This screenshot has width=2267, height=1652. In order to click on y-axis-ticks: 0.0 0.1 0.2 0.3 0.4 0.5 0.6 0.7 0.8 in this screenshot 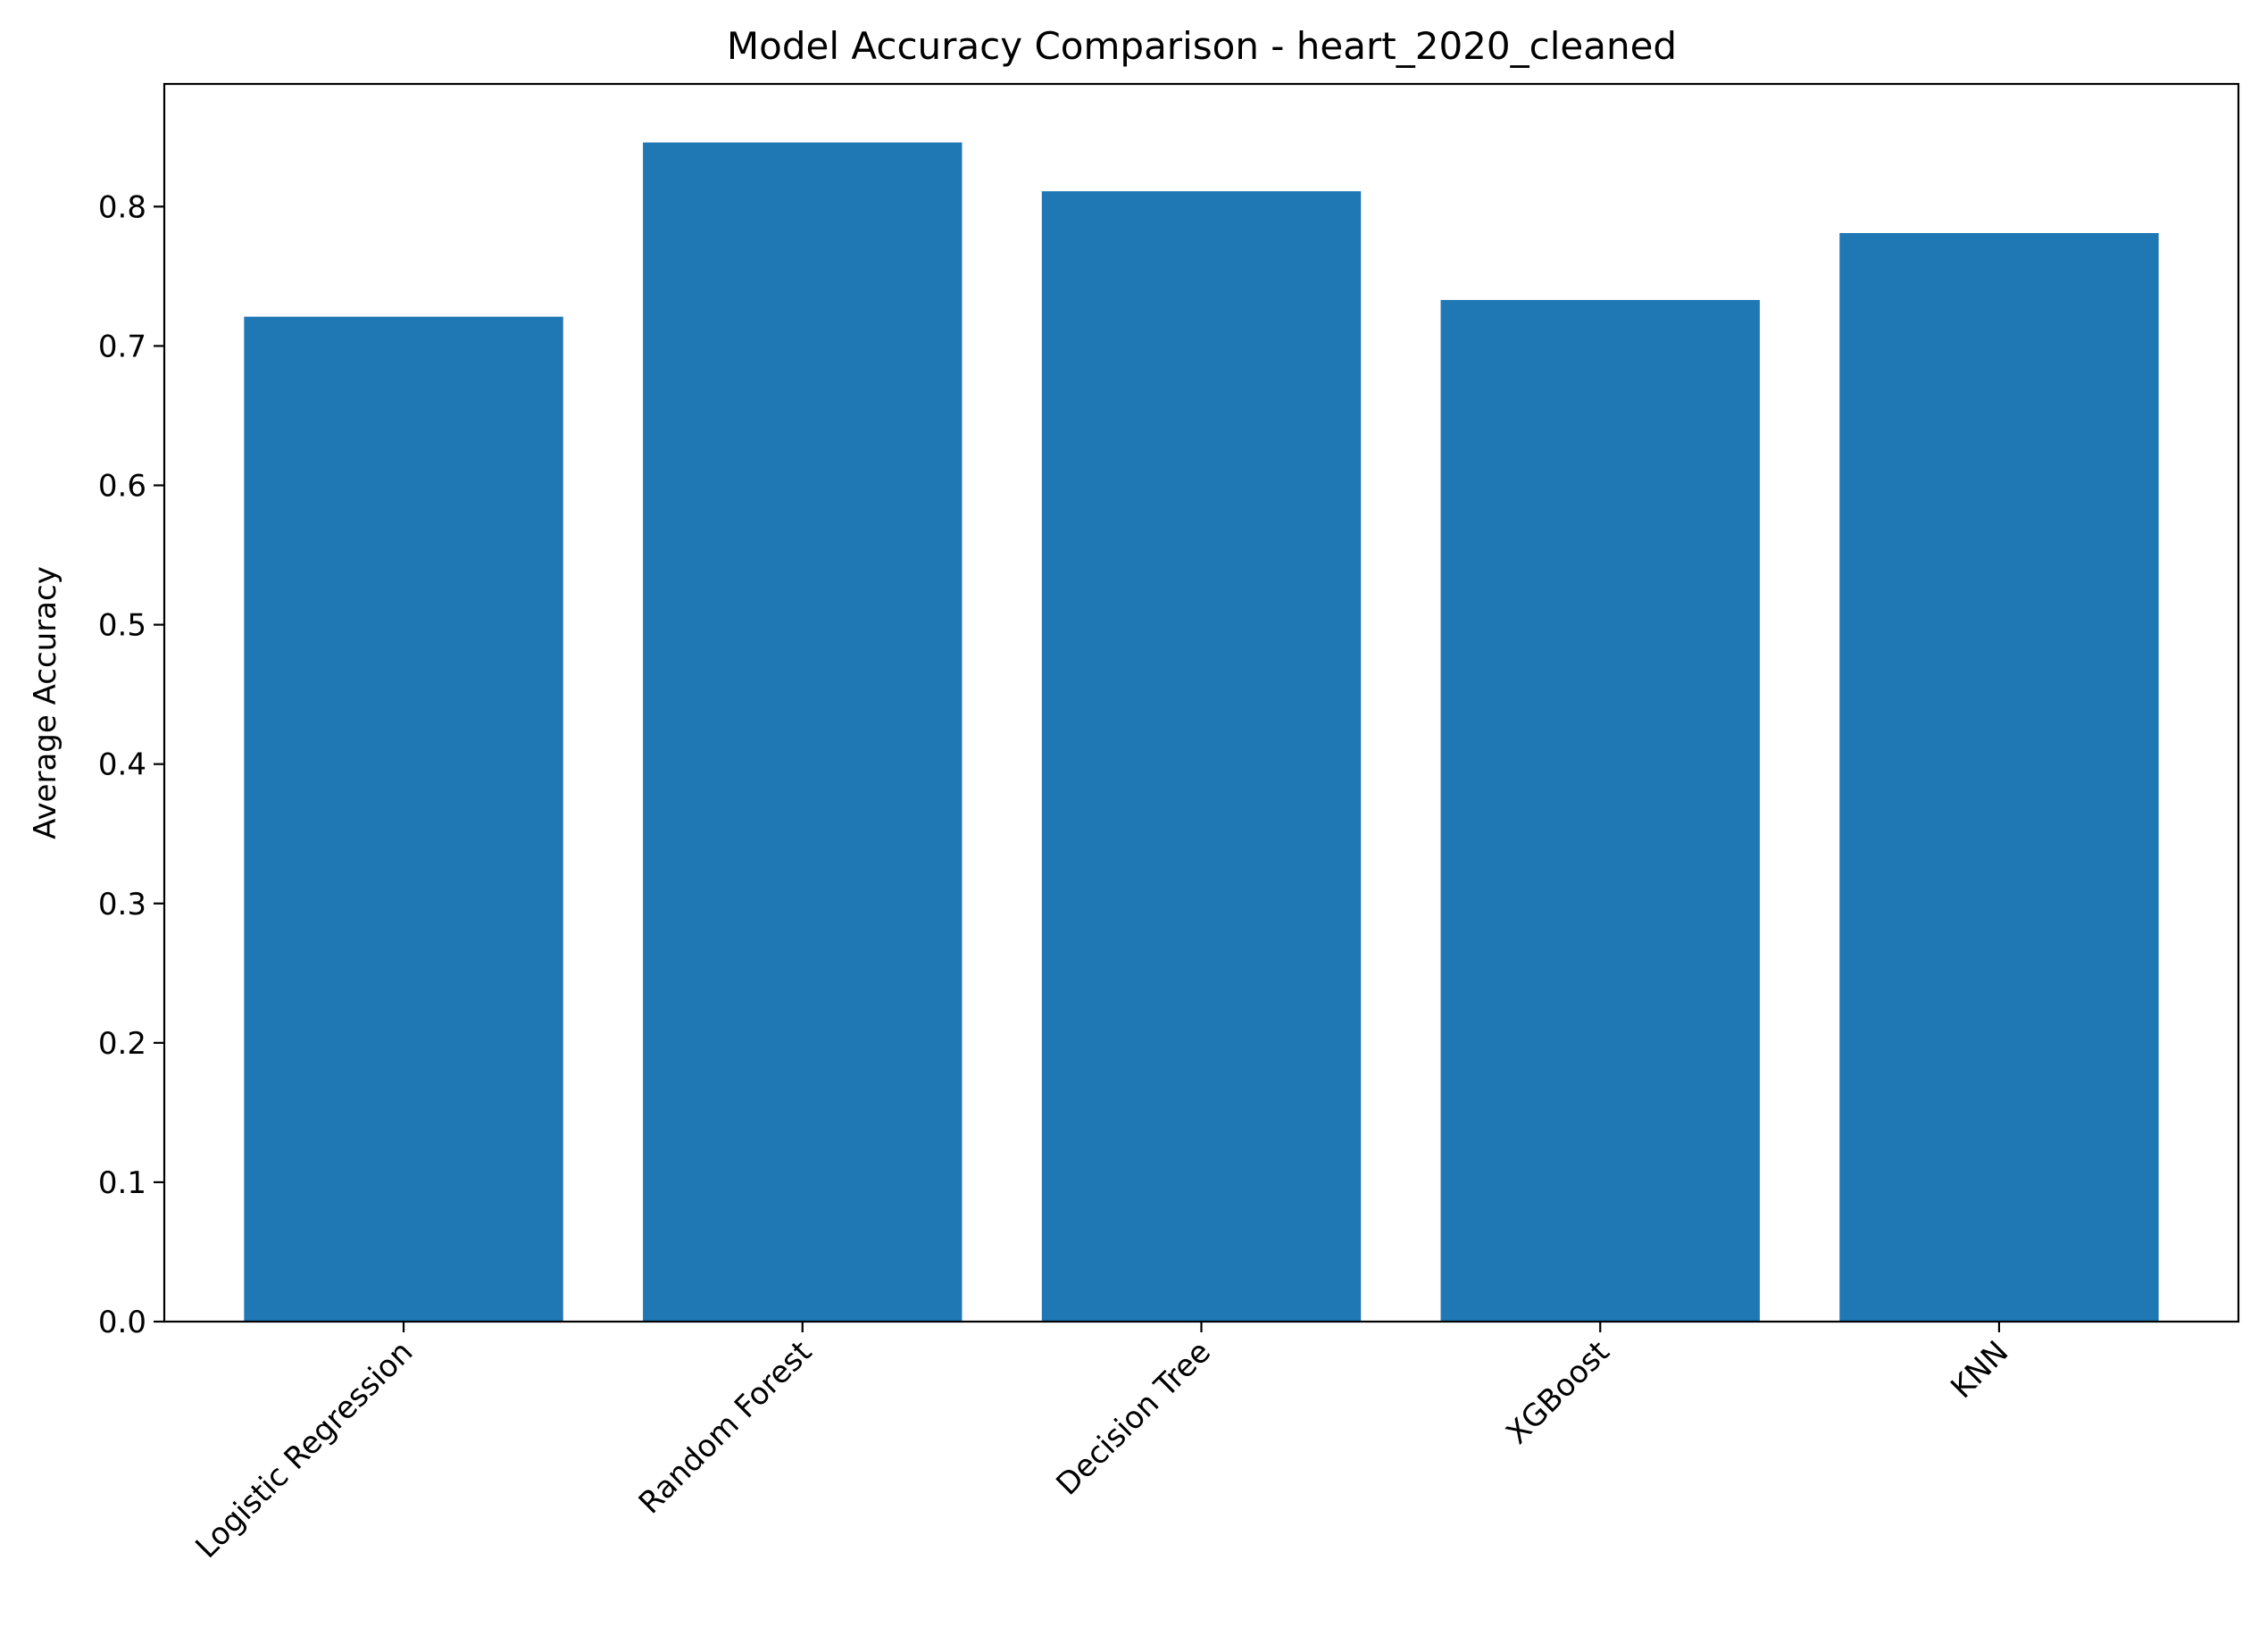, I will do `click(131, 764)`.